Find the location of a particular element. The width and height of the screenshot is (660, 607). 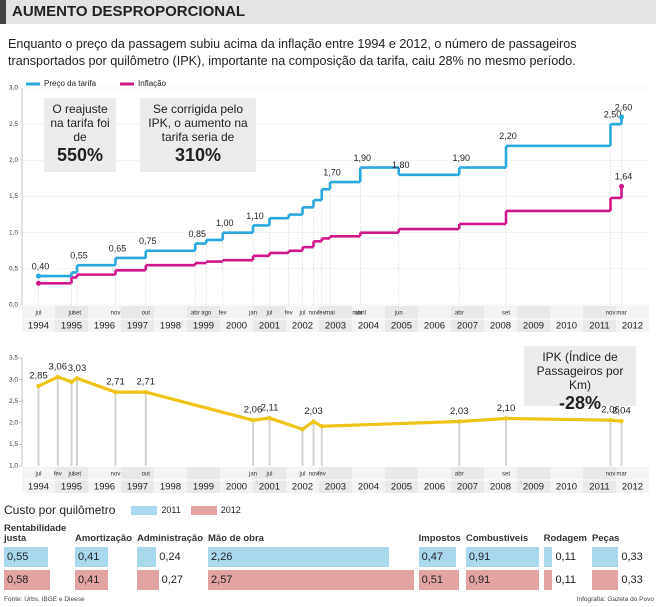

value-label: 2,57 is located at coordinates (222, 580).